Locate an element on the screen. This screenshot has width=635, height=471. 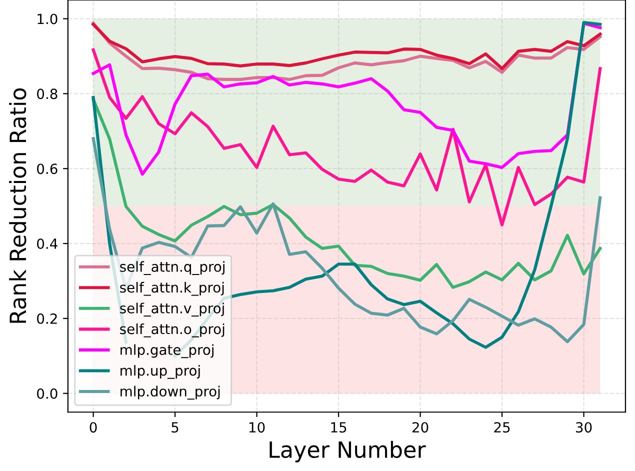
y-tick-label: 0.2 is located at coordinates (47, 318).